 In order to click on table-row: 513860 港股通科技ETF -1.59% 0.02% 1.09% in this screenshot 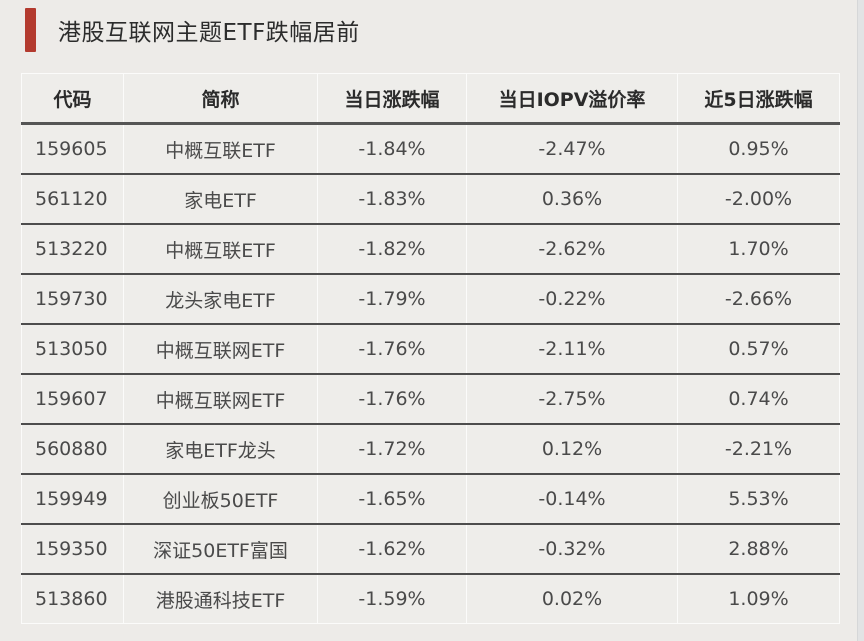, I will do `click(430, 599)`.